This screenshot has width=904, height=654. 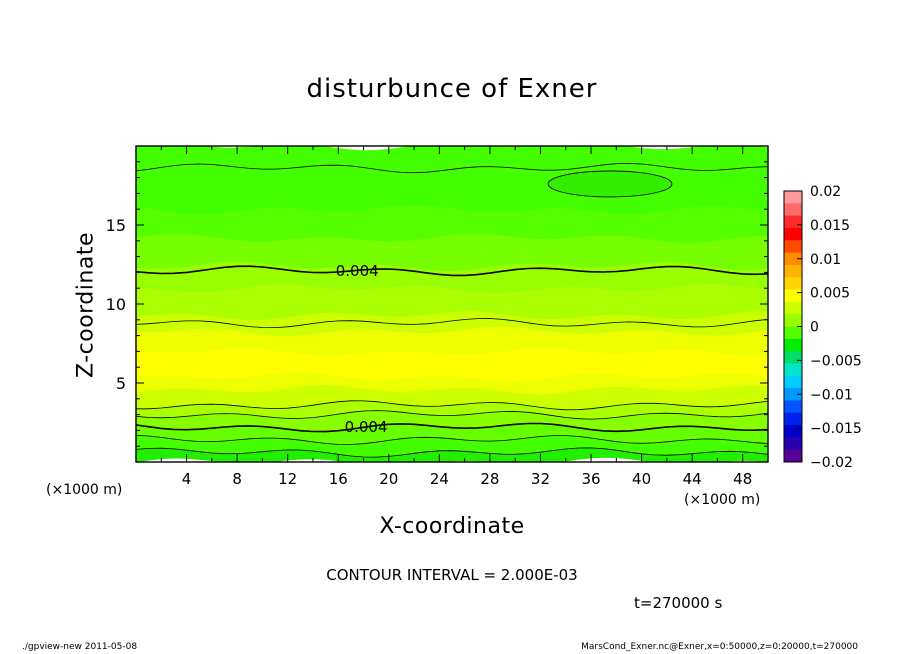 What do you see at coordinates (825, 260) in the screenshot?
I see `colorbar-tick-label-2: 0.01` at bounding box center [825, 260].